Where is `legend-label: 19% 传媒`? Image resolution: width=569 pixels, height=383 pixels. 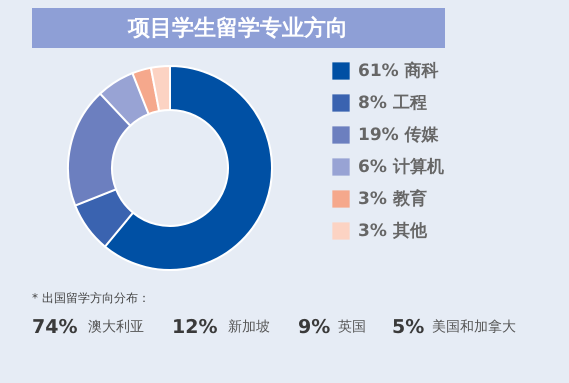
legend-label: 19% 传媒 is located at coordinates (399, 135).